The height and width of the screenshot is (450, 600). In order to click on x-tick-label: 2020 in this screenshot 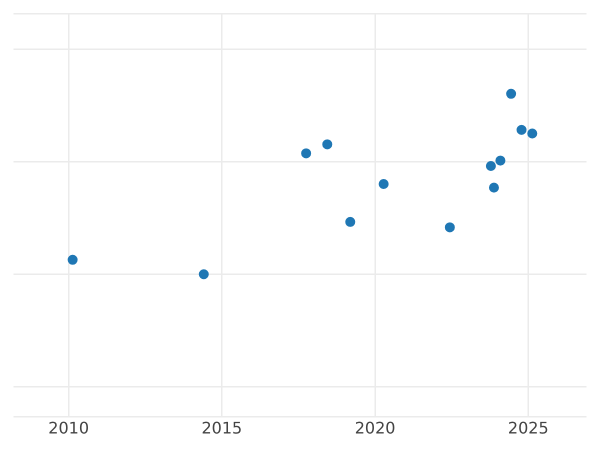, I will do `click(375, 428)`.